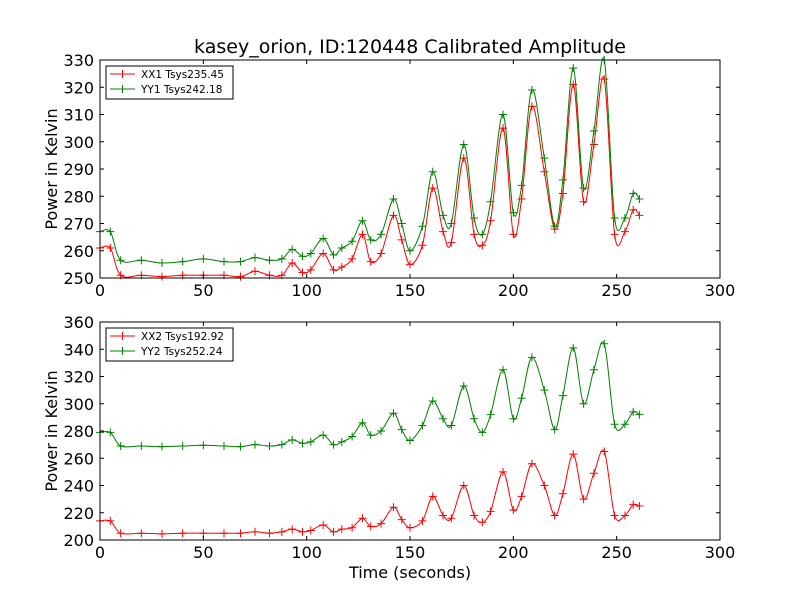 The width and height of the screenshot is (800, 600). What do you see at coordinates (122, 74) in the screenshot?
I see `top-legend-marker-xx1` at bounding box center [122, 74].